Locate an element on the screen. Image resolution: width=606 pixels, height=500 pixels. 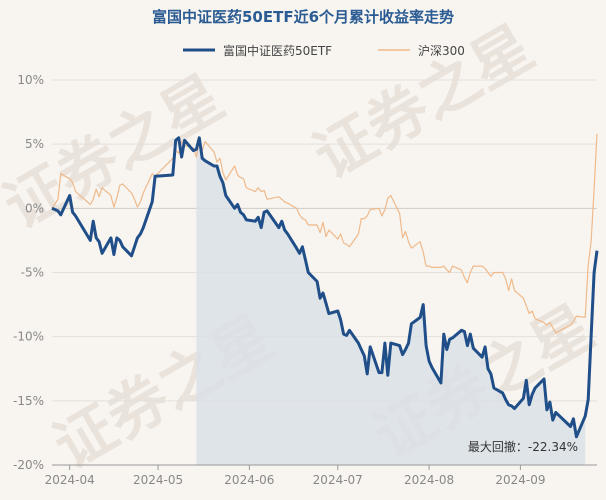
legend-label: 富国中证医药50ETF is located at coordinates (277, 50).